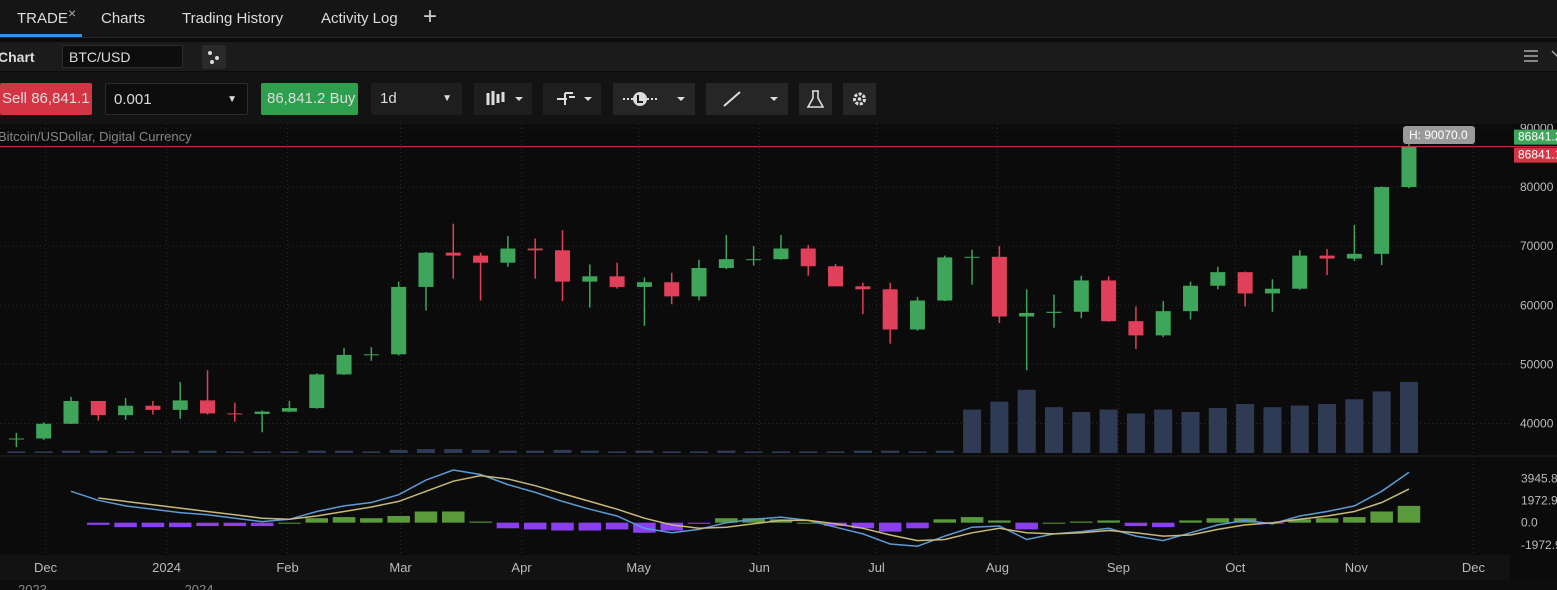 The height and width of the screenshot is (590, 1557). What do you see at coordinates (1438, 135) in the screenshot?
I see `high-label: H: 90070.0` at bounding box center [1438, 135].